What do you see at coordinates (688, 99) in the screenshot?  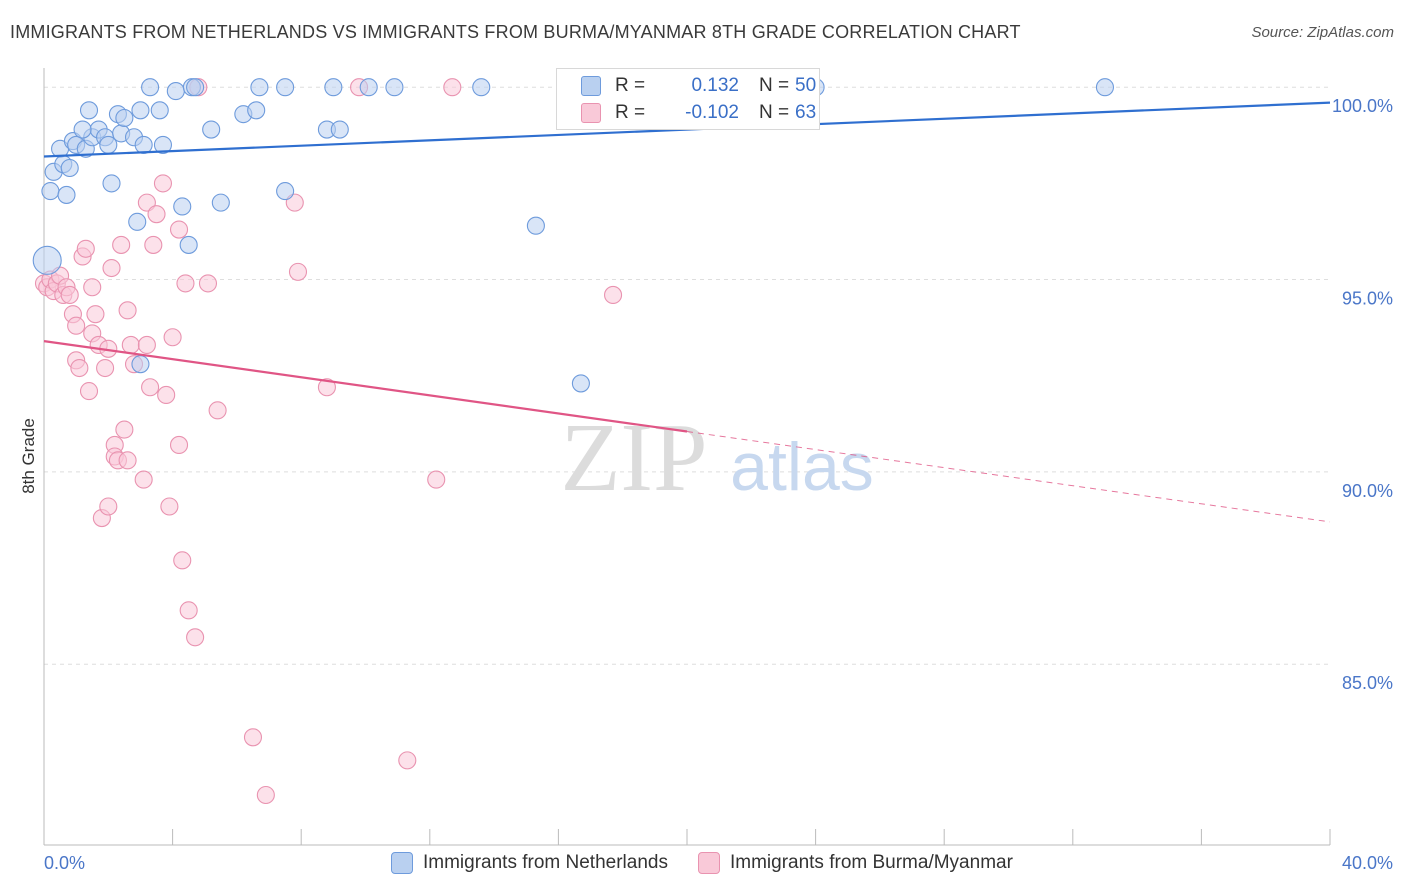 I see `stats-box: R = 0.132 N = 50 R = -0.102 N = 63` at bounding box center [688, 99].